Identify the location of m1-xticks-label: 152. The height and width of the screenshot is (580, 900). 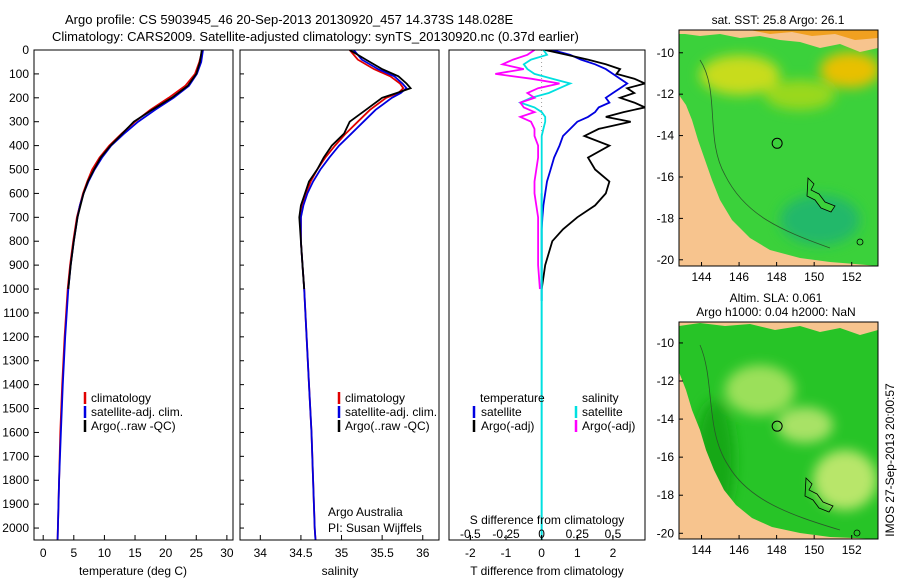
(852, 277).